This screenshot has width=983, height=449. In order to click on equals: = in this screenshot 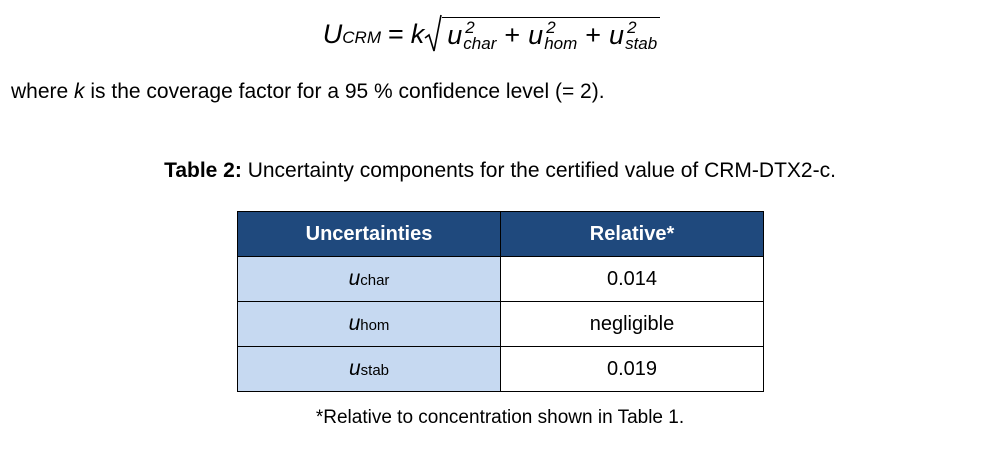, I will do `click(395, 33)`.